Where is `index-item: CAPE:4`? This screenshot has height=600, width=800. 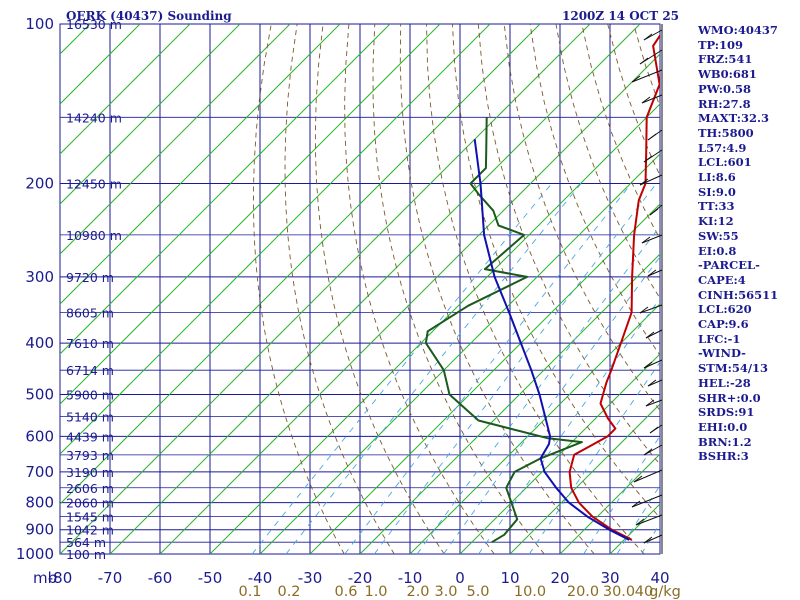
index-item: CAPE:4 is located at coordinates (722, 279).